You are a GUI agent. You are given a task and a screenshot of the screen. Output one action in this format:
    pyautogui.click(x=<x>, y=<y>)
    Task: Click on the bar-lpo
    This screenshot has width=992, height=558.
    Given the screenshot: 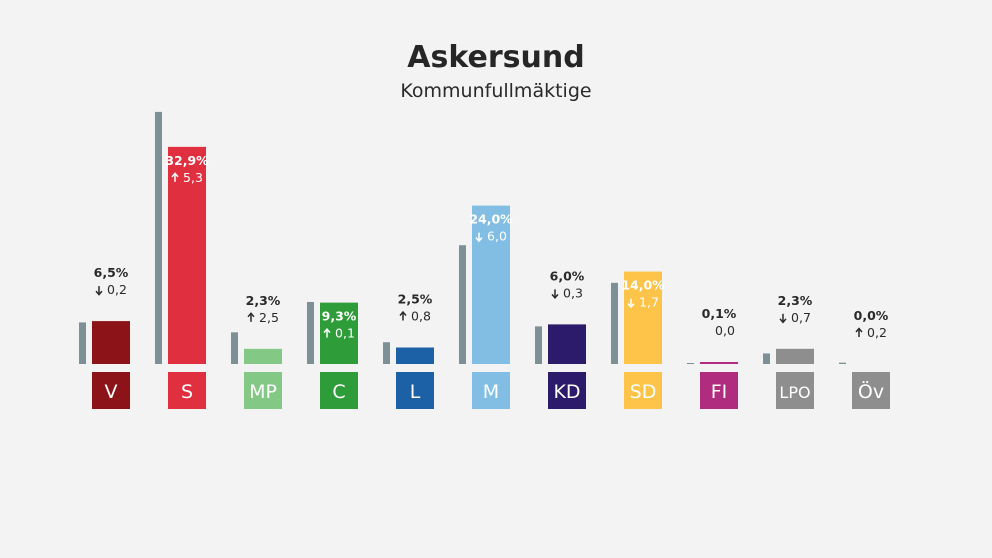 What is the action you would take?
    pyautogui.click(x=795, y=356)
    